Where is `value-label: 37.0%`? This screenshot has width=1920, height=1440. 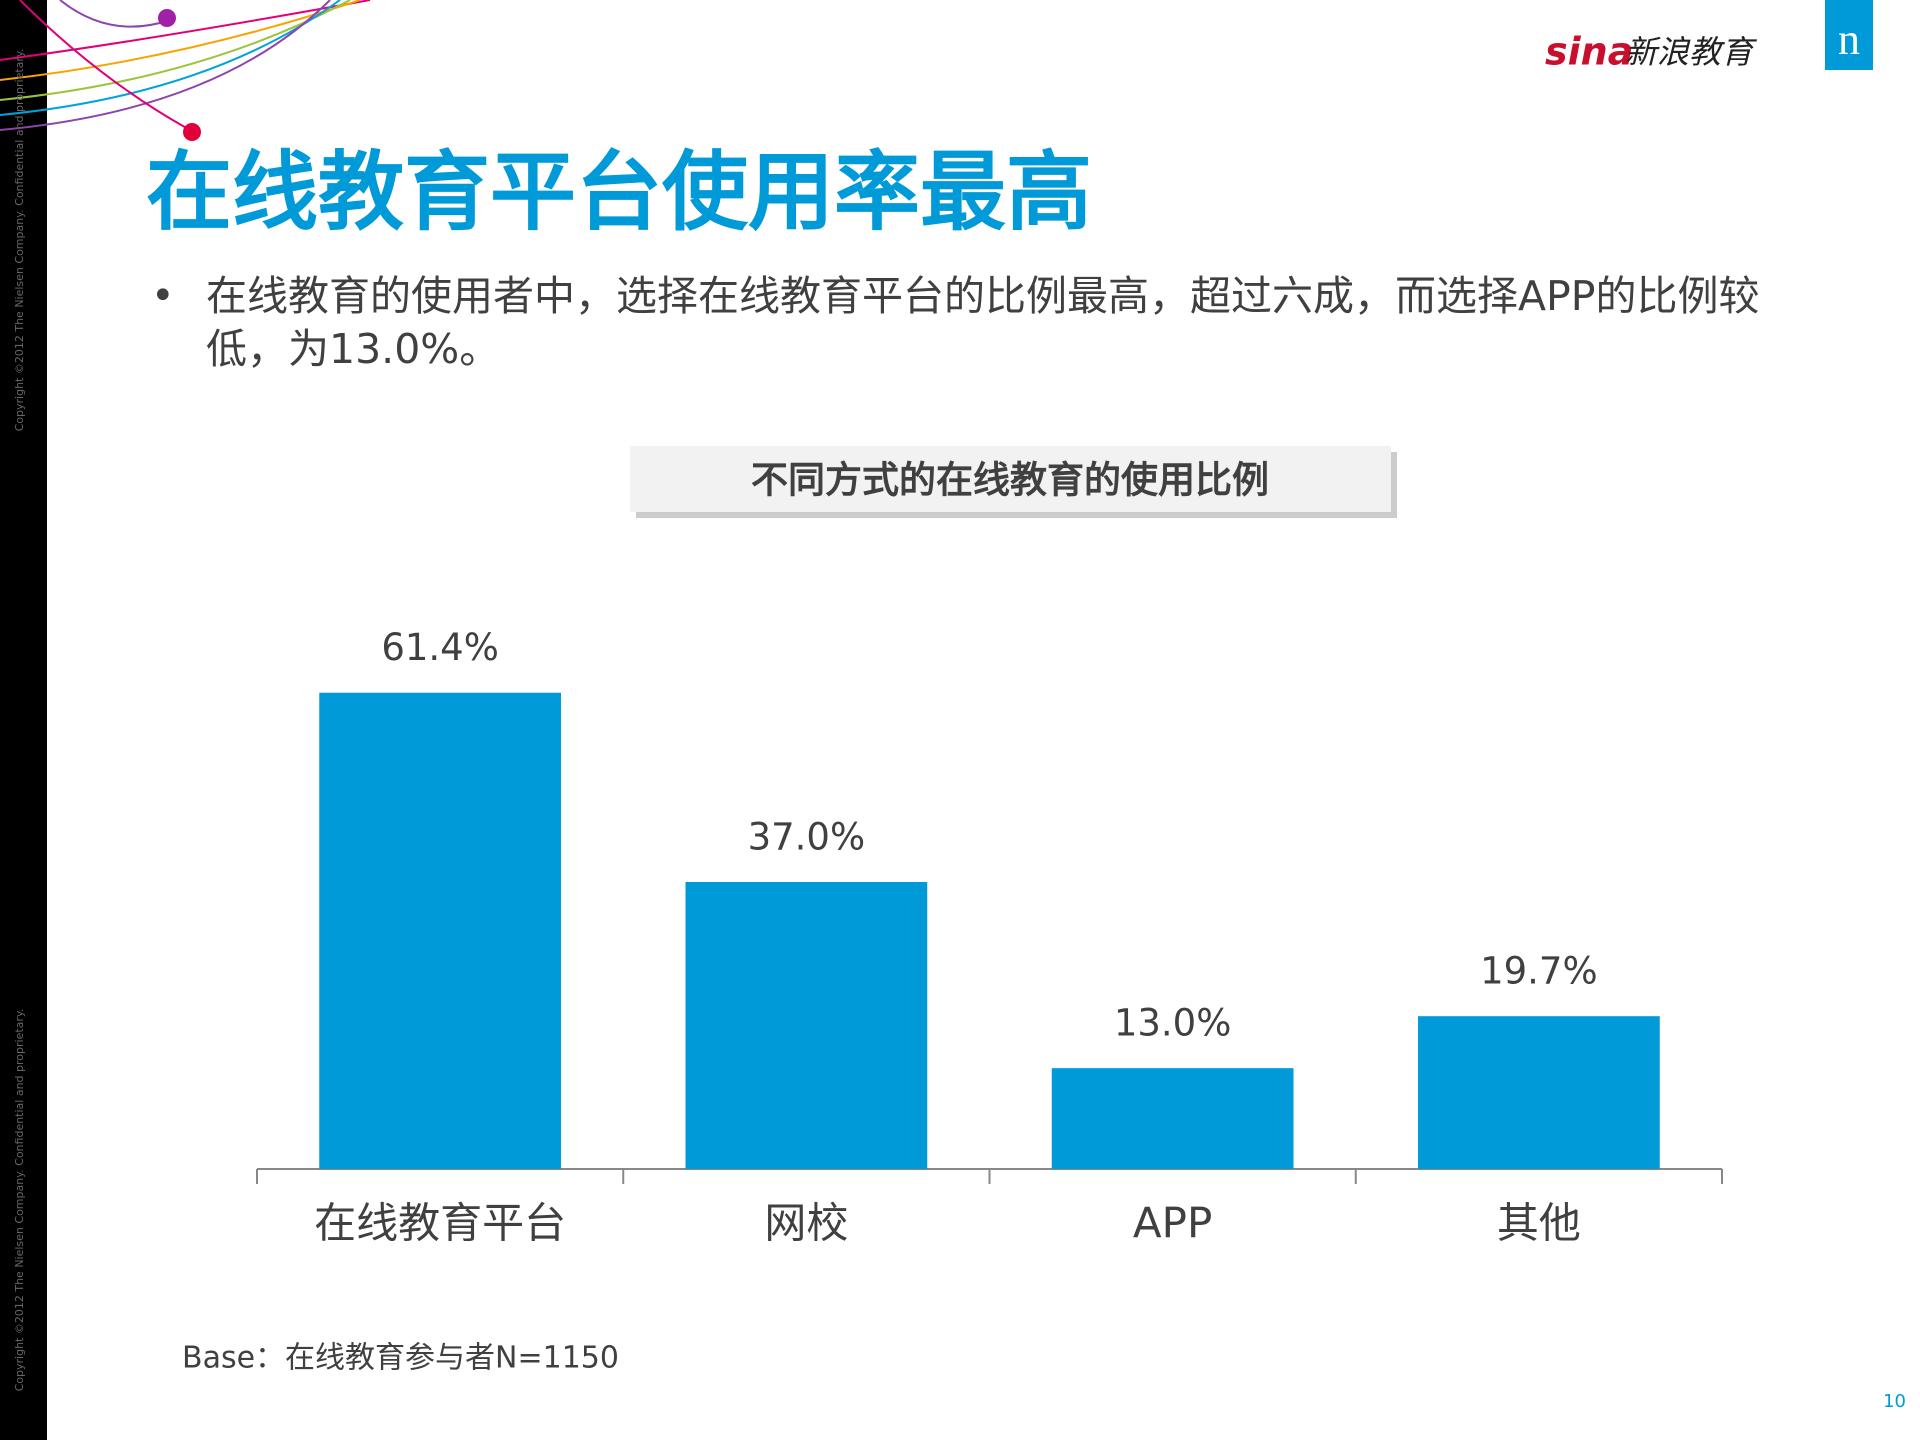 value-label: 37.0% is located at coordinates (807, 836).